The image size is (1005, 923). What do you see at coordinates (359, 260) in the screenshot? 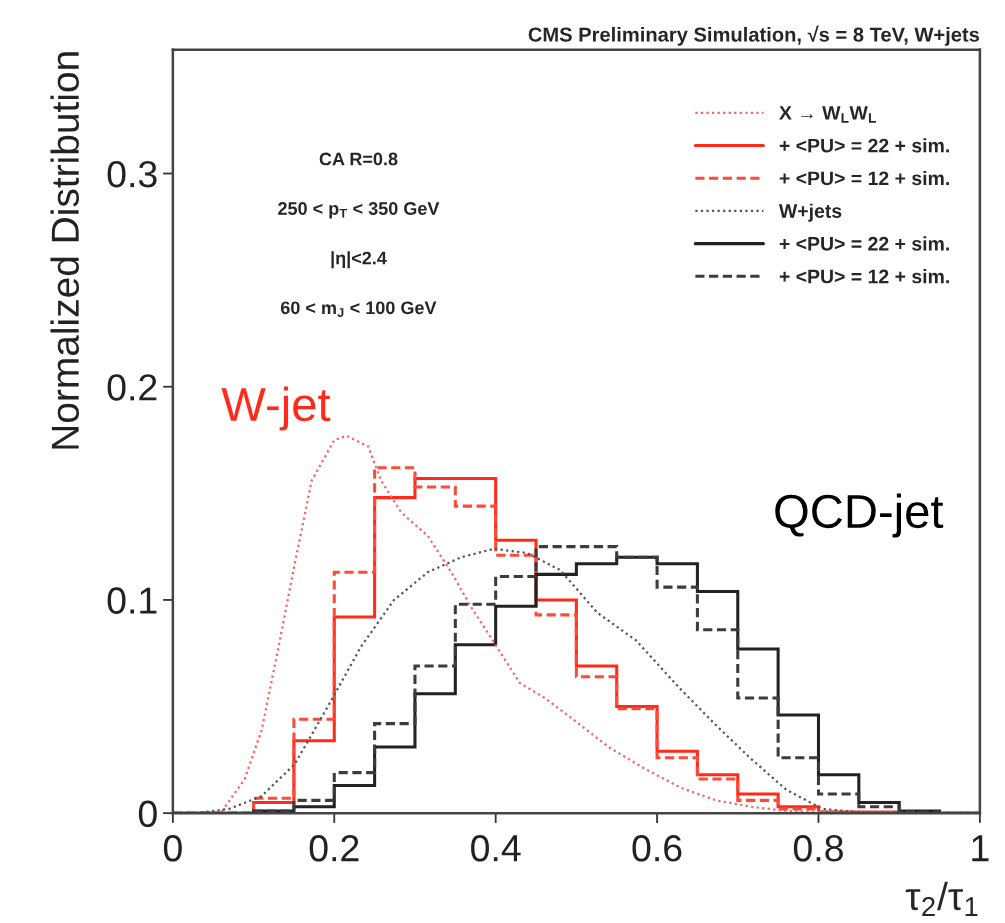
I see `annotation: |η|<2.4` at bounding box center [359, 260].